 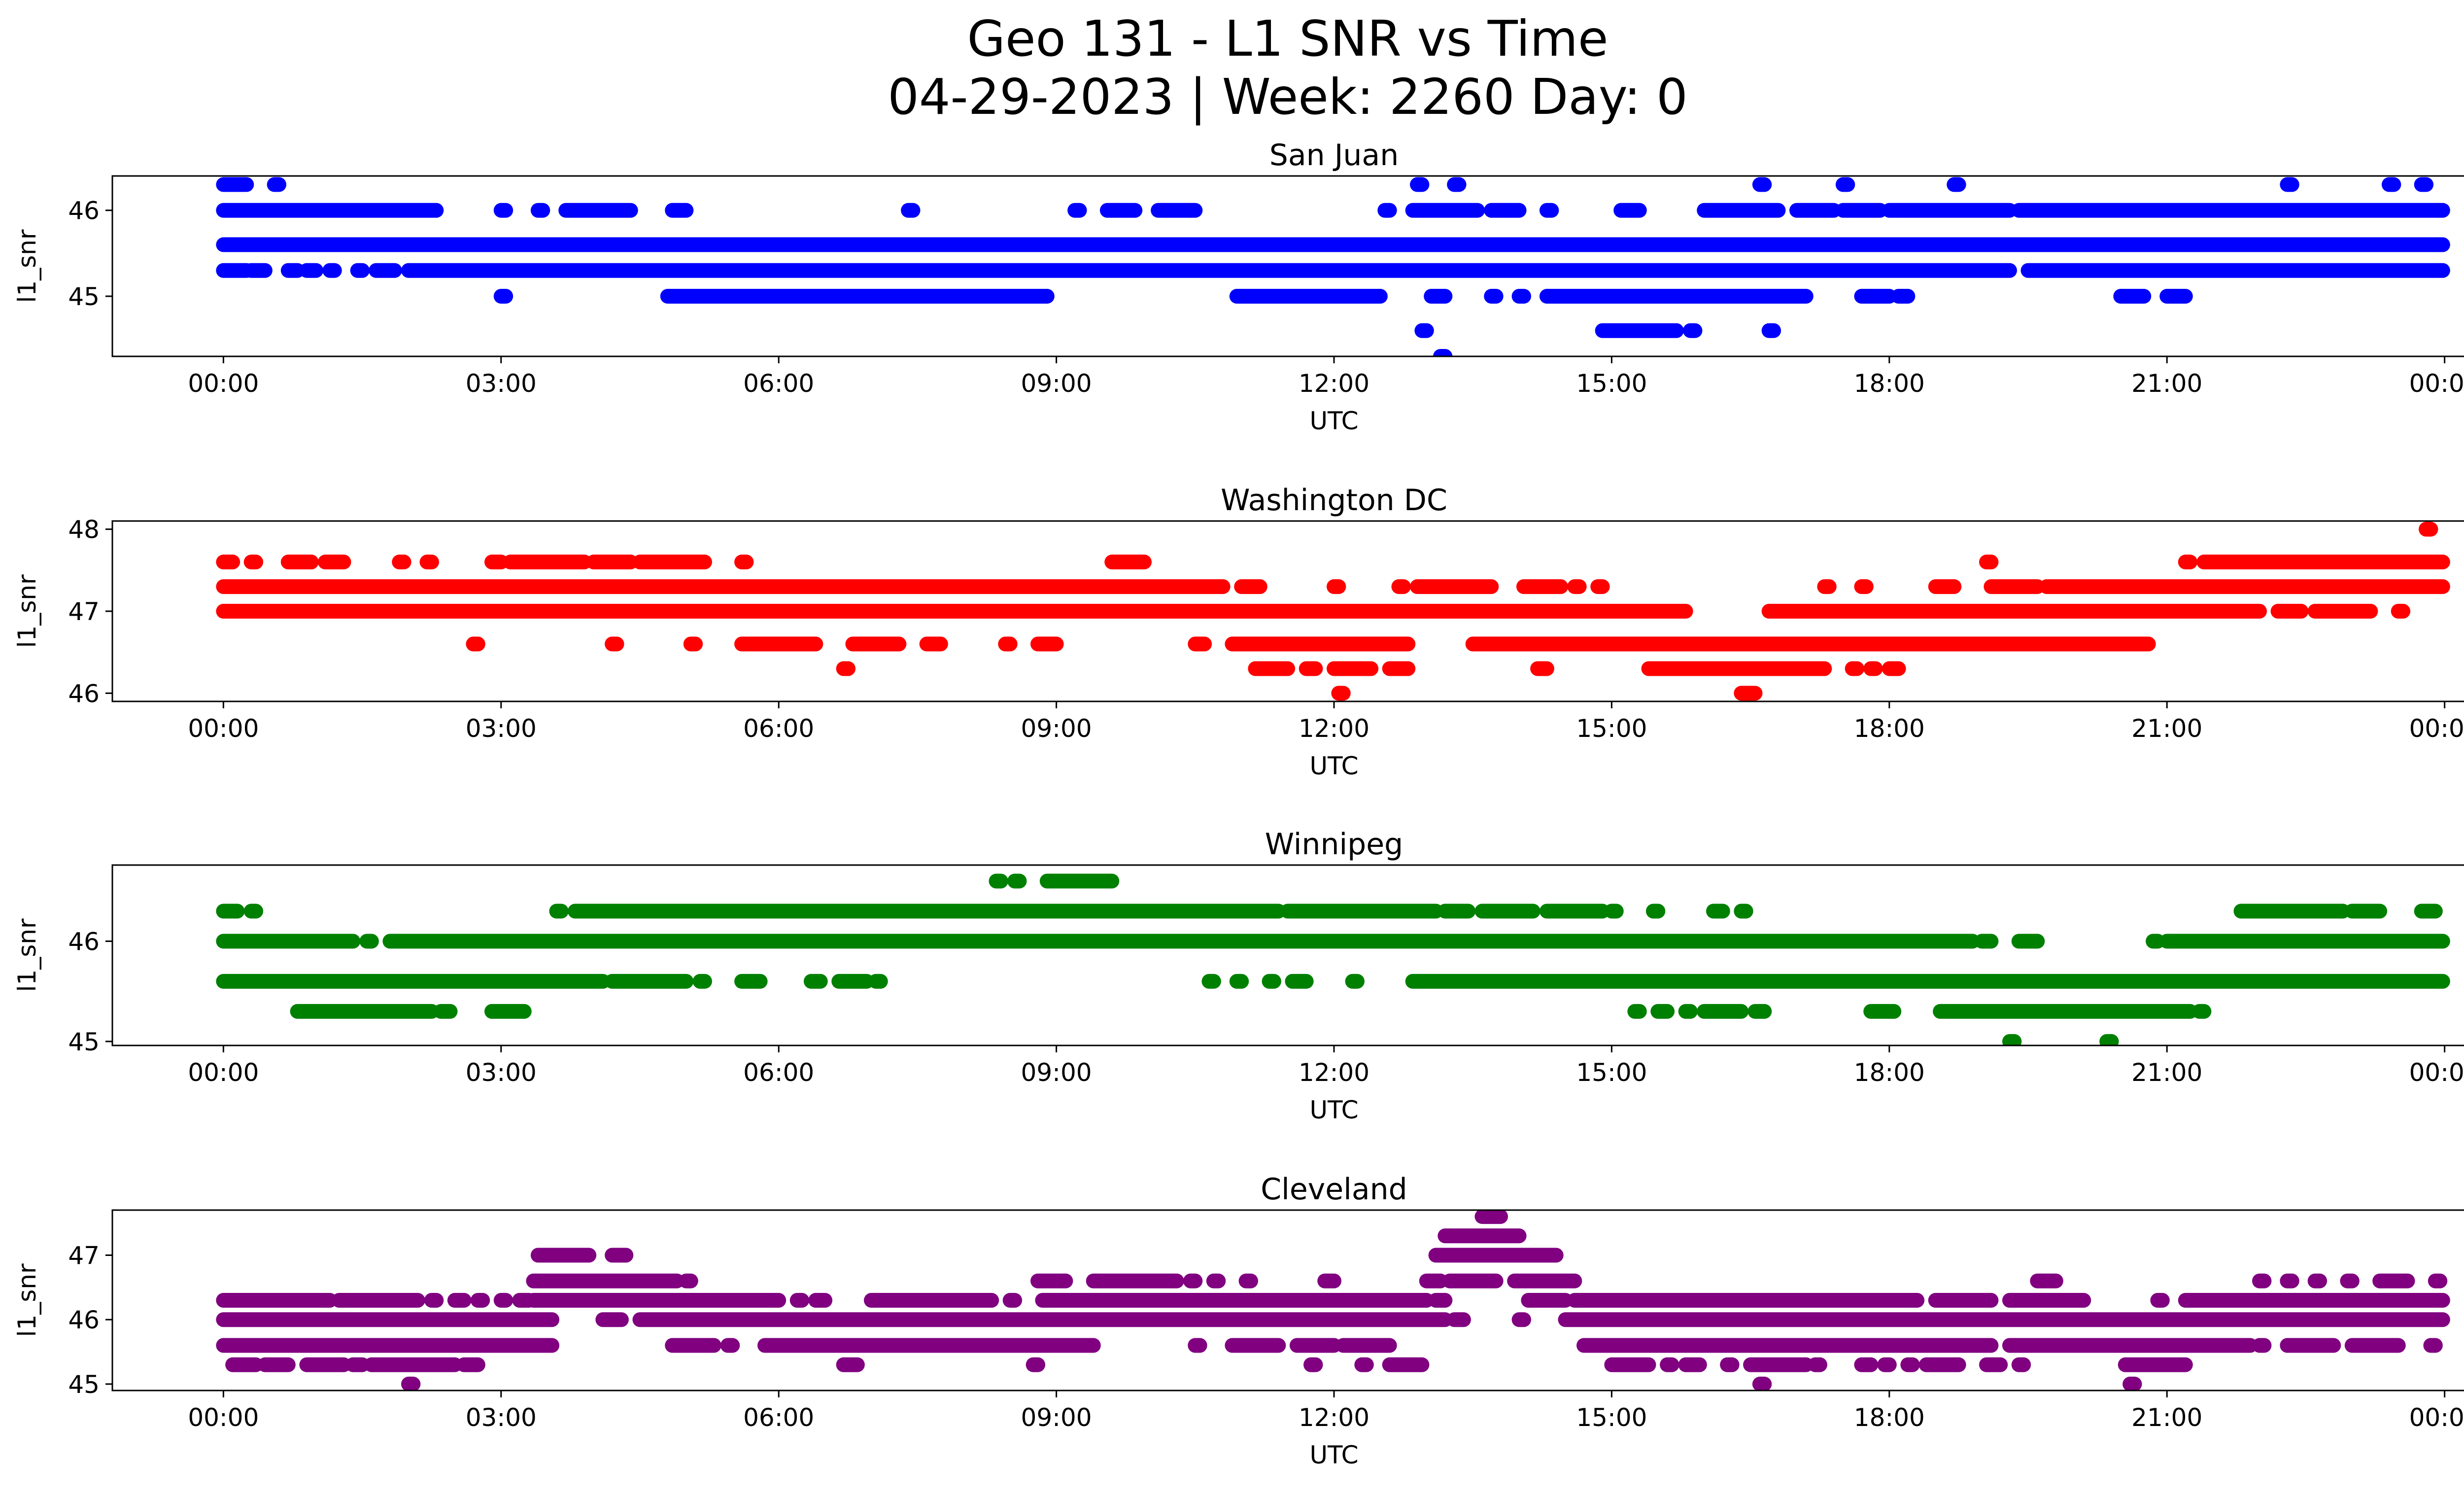 I want to click on y-tick-label: 48, so click(x=84, y=530).